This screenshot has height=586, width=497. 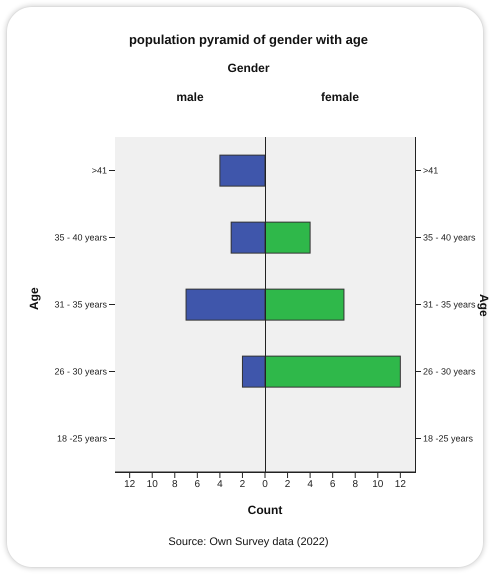 What do you see at coordinates (340, 97) in the screenshot?
I see `text: female` at bounding box center [340, 97].